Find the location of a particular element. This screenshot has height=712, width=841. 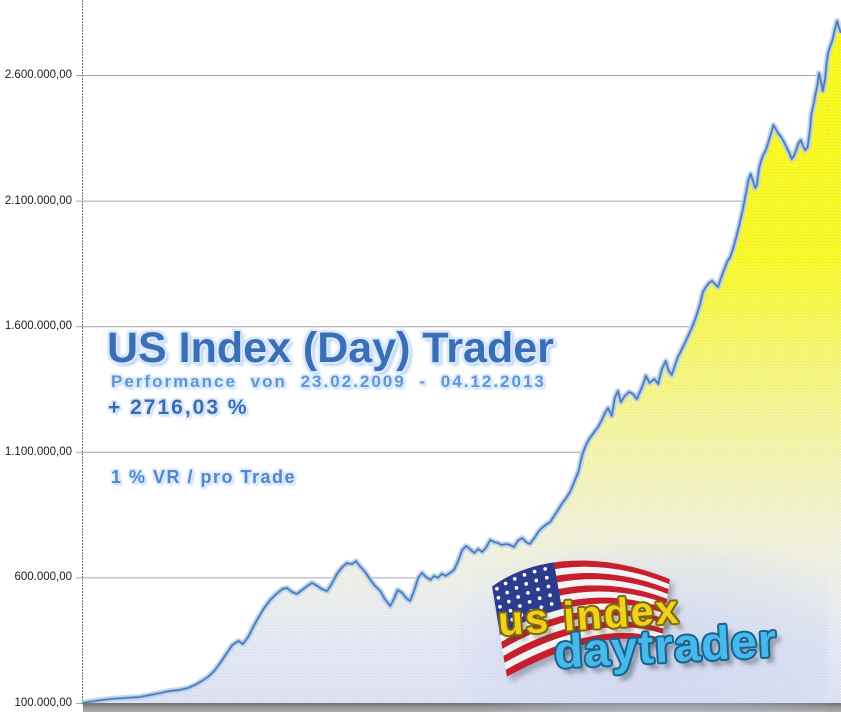

y-axis-label: 1.600.000,00 is located at coordinates (38, 326).